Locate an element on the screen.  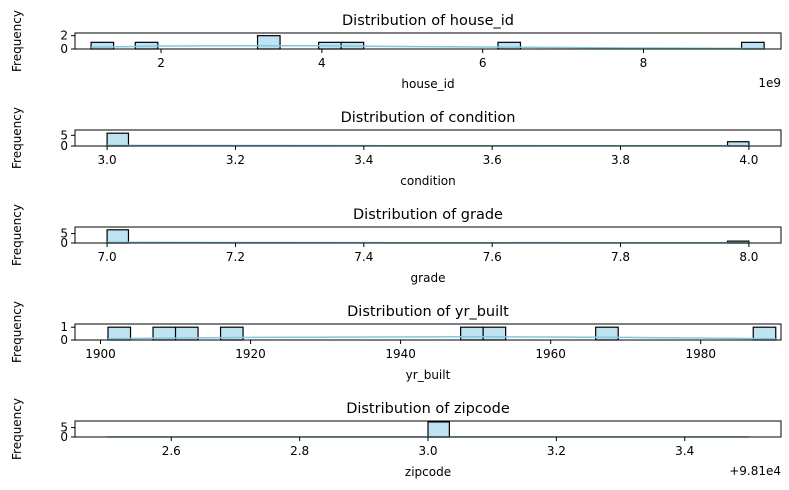
x-axis-label: house_id is located at coordinates (427, 84).